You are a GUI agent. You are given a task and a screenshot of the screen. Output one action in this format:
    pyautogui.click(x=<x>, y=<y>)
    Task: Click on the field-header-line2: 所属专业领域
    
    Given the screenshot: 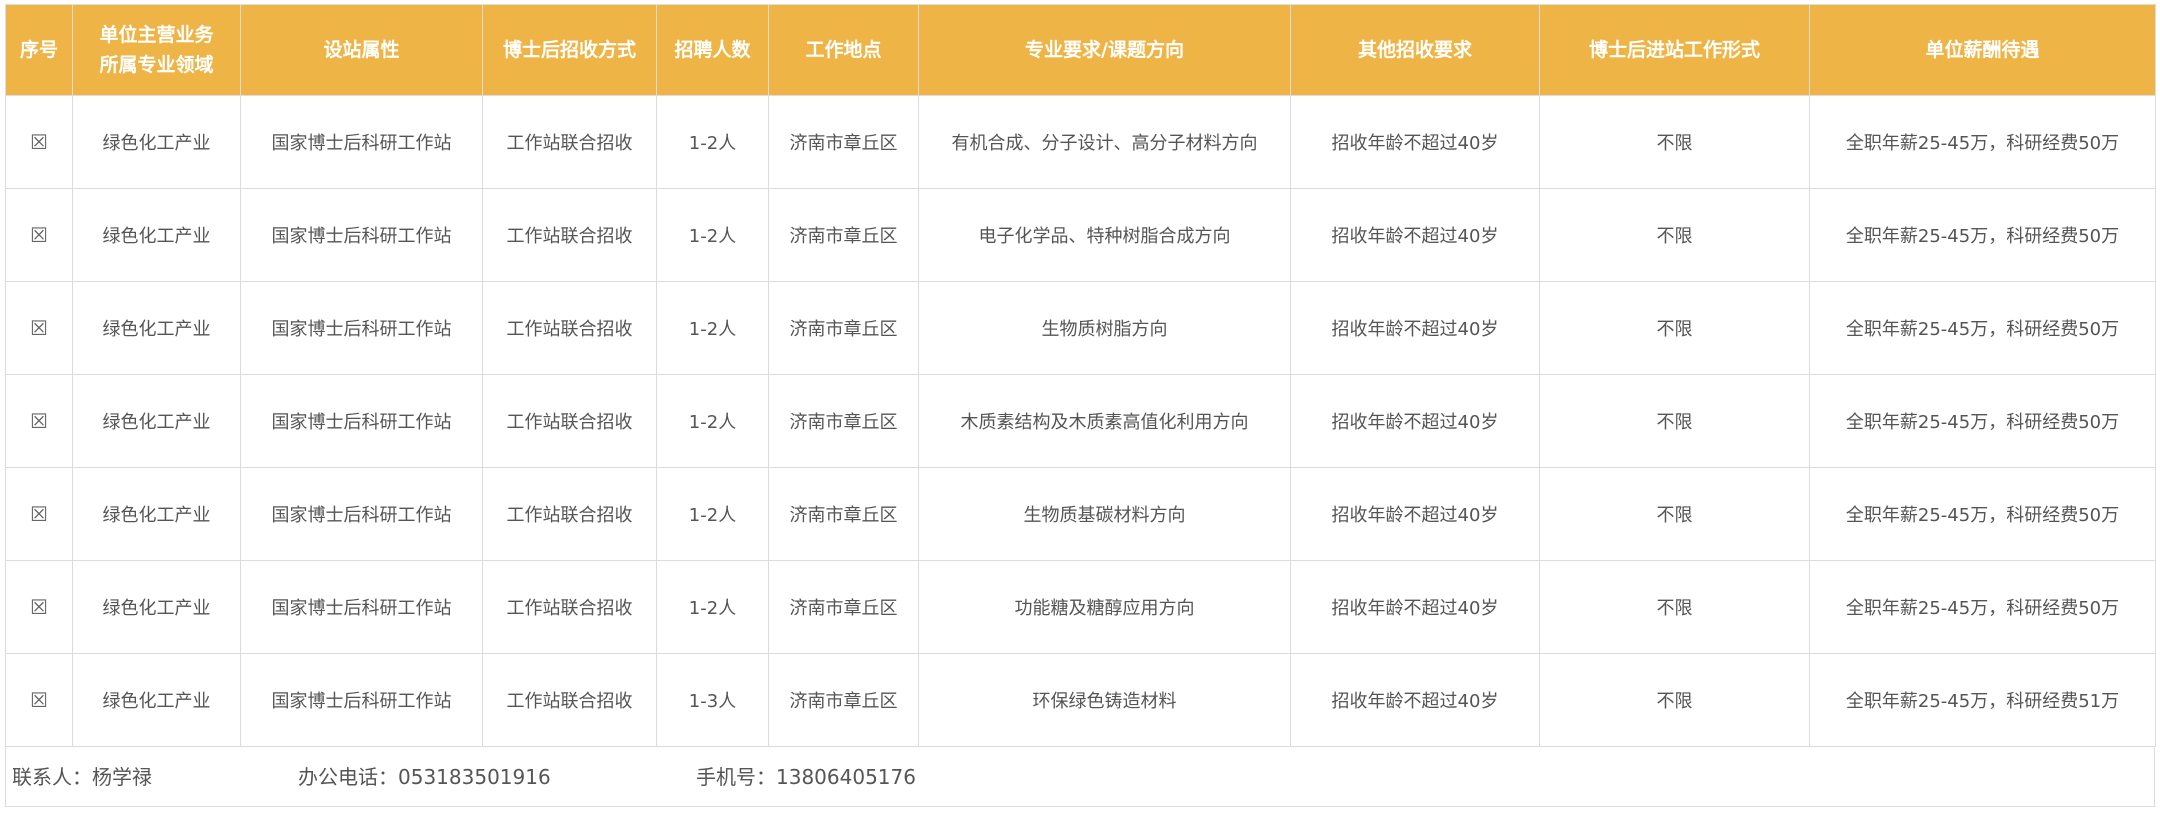 What is the action you would take?
    pyautogui.click(x=156, y=65)
    